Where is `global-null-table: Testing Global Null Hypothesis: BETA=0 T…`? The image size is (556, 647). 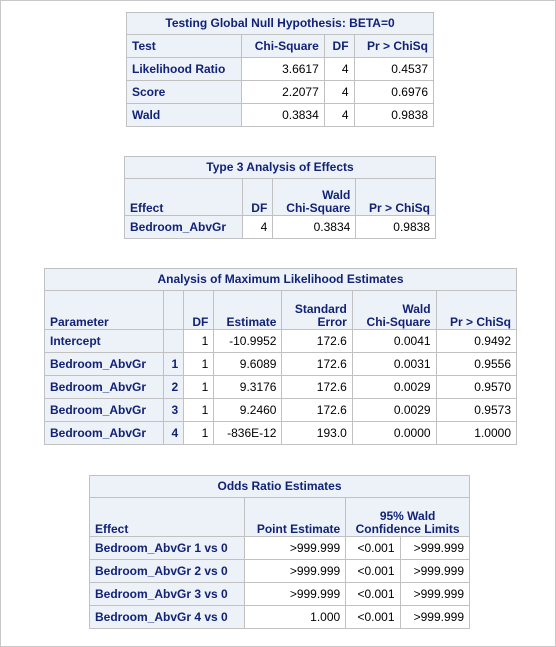 global-null-table: Testing Global Null Hypothesis: BETA=0 T… is located at coordinates (280, 69).